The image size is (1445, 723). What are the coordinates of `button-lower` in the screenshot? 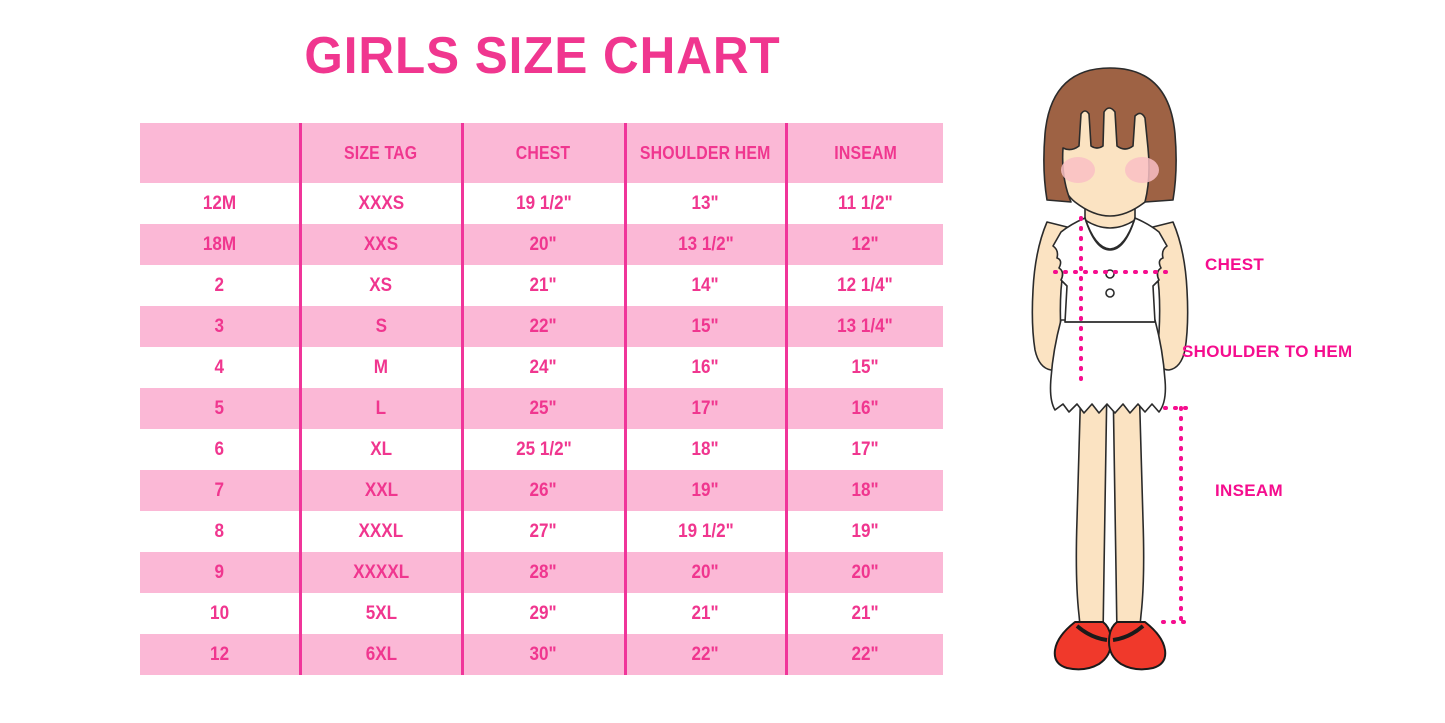 It's located at (1110, 293).